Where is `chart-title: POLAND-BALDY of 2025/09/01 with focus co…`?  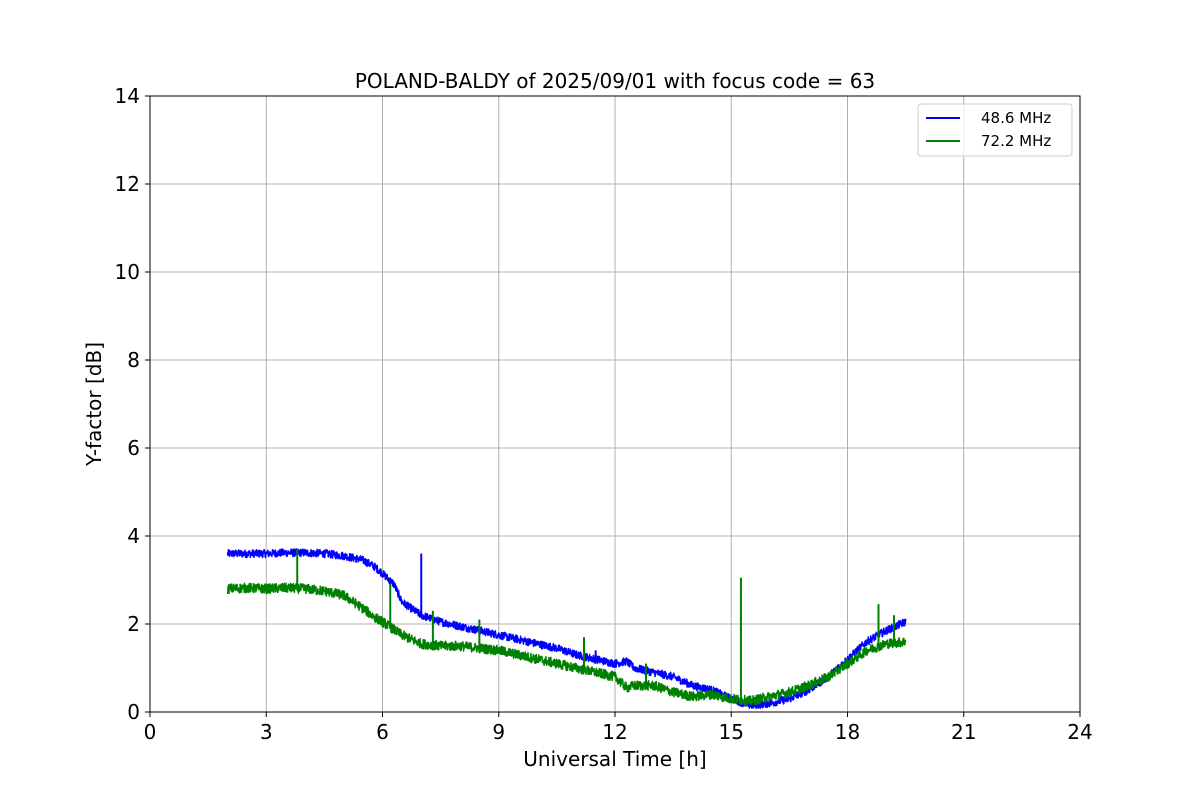
chart-title: POLAND-BALDY of 2025/09/01 with focus co… is located at coordinates (615, 81).